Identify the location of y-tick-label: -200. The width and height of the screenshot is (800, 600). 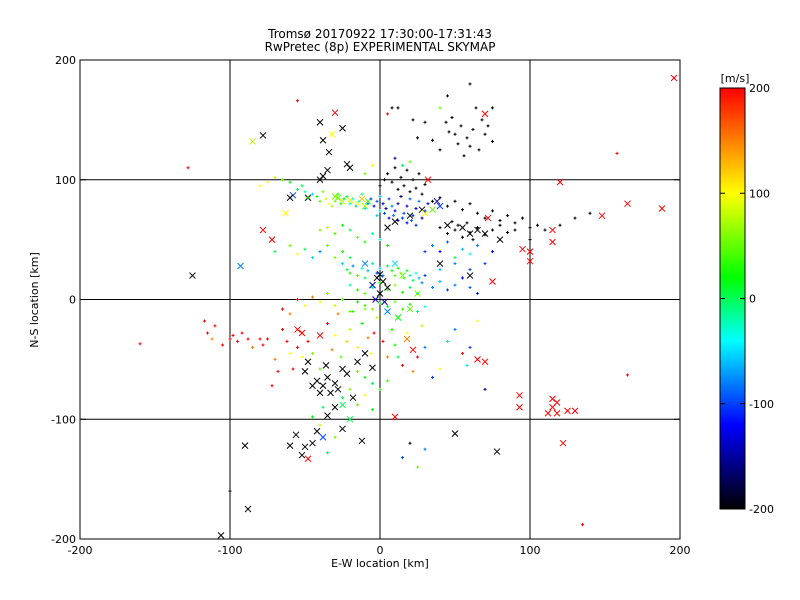
(63, 539).